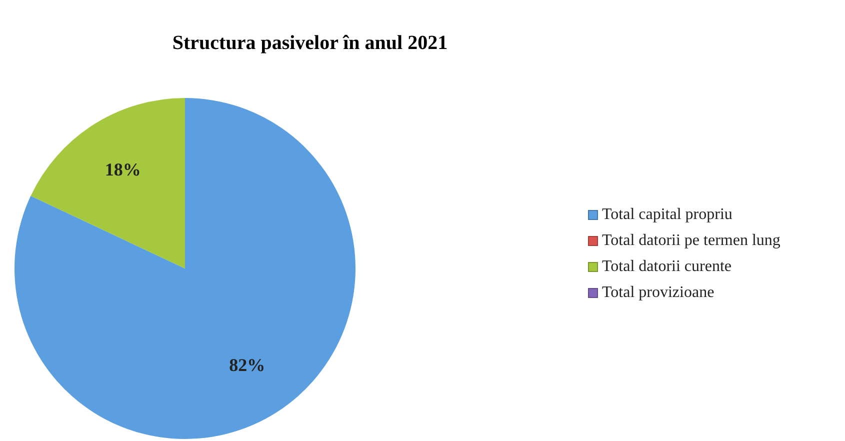 The width and height of the screenshot is (845, 441). What do you see at coordinates (247, 365) in the screenshot?
I see `data-label: 82%` at bounding box center [247, 365].